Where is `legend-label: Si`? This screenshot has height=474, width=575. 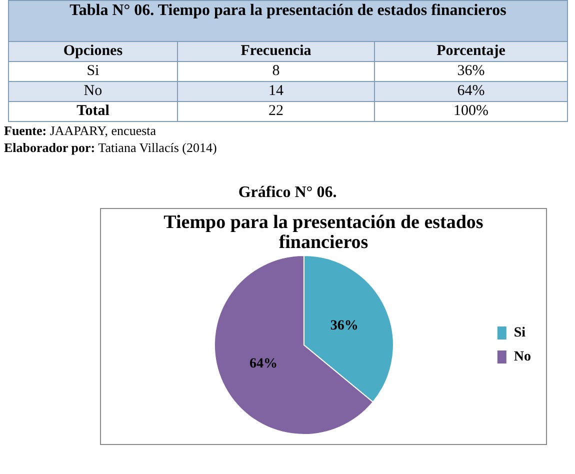
legend-label: Si is located at coordinates (520, 333).